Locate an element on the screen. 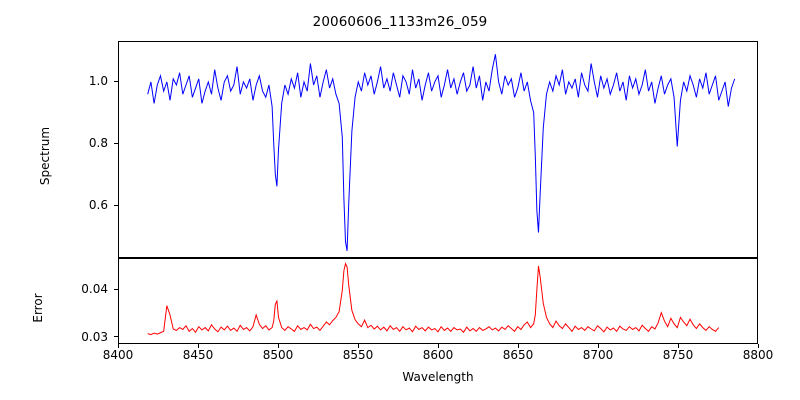 The image size is (800, 400). error-y-tick-label: 0.04 is located at coordinates (94, 289).